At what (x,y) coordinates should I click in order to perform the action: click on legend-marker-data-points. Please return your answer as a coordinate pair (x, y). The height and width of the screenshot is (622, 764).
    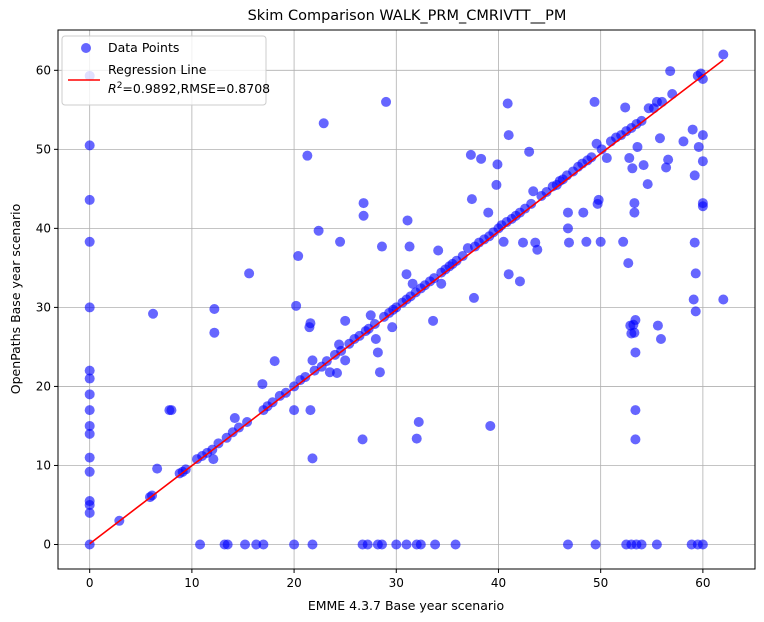
    Looking at the image, I should click on (86, 48).